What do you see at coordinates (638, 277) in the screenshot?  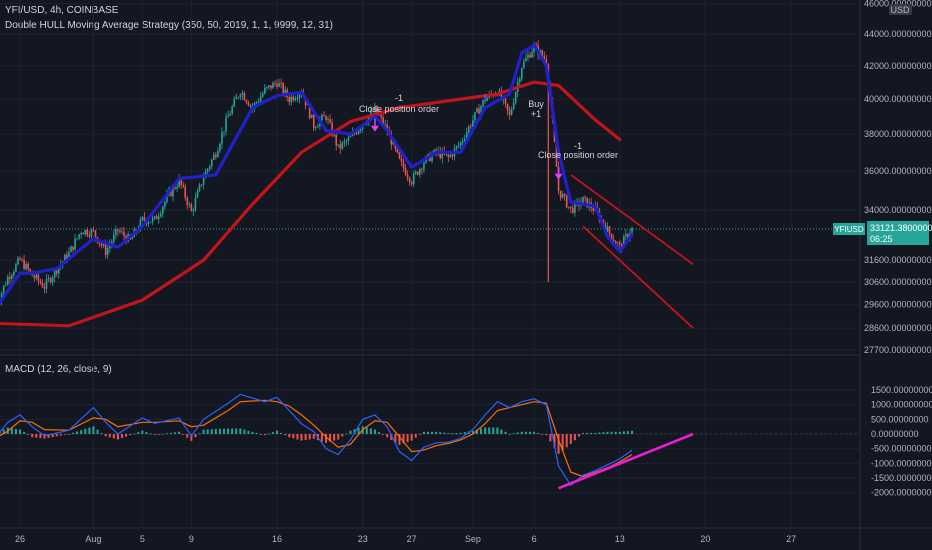 I see `channel-lower-line` at bounding box center [638, 277].